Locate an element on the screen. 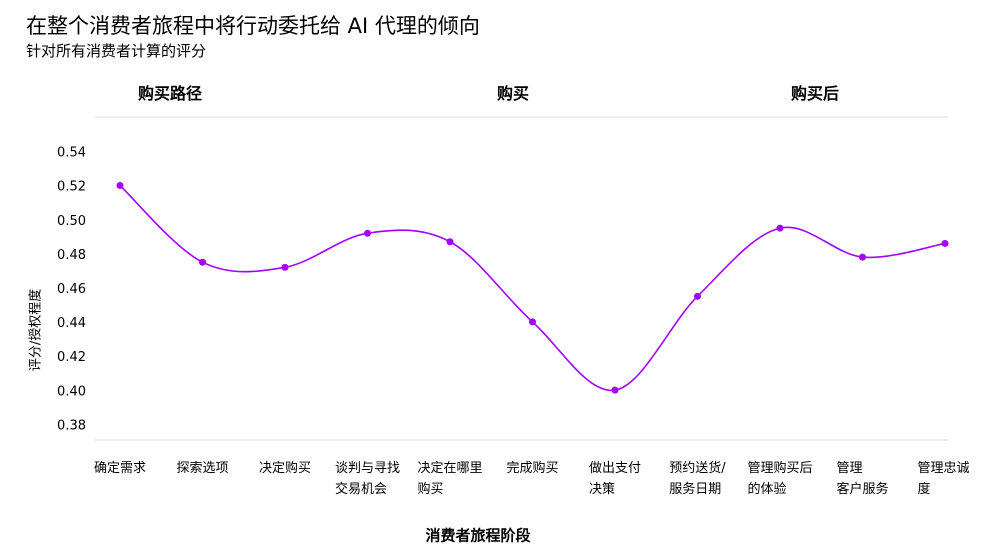 The image size is (1000, 550). y-tick-label: 0.38 is located at coordinates (71, 425).